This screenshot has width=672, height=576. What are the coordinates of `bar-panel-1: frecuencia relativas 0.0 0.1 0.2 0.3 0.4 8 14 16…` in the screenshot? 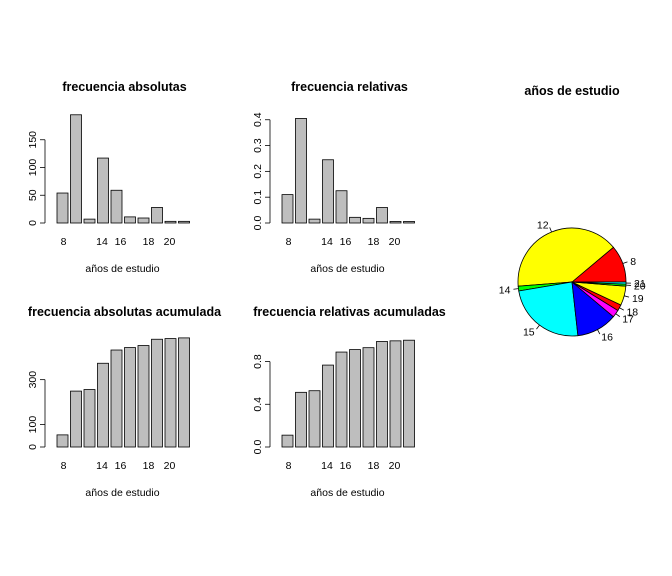 It's located at (333, 177).